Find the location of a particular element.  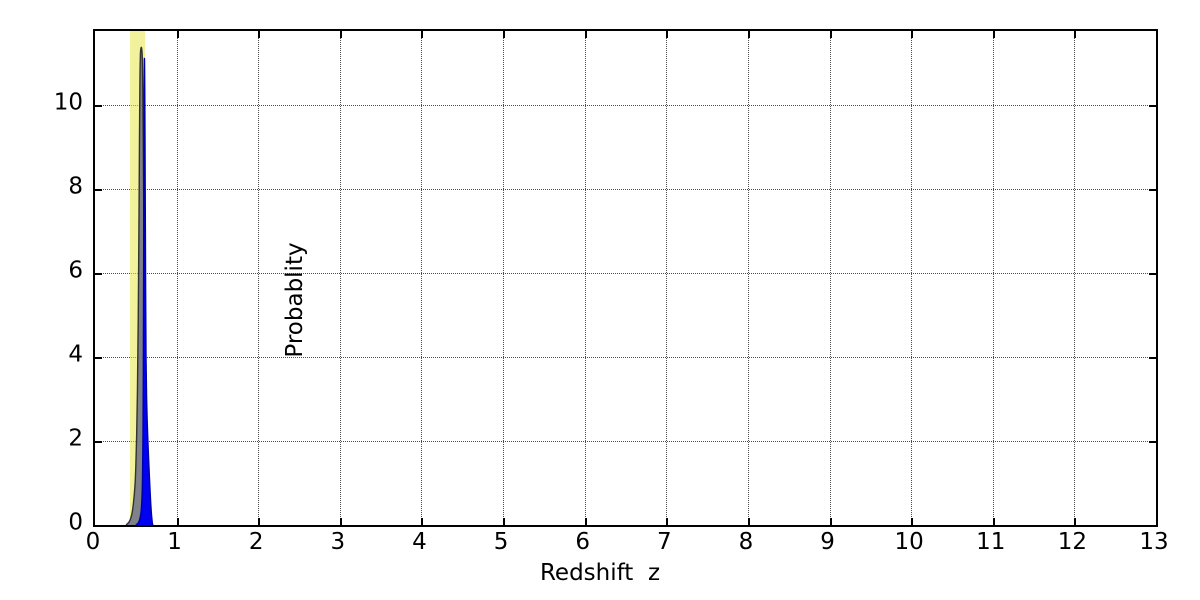

x-tick-label: 3 is located at coordinates (338, 542).